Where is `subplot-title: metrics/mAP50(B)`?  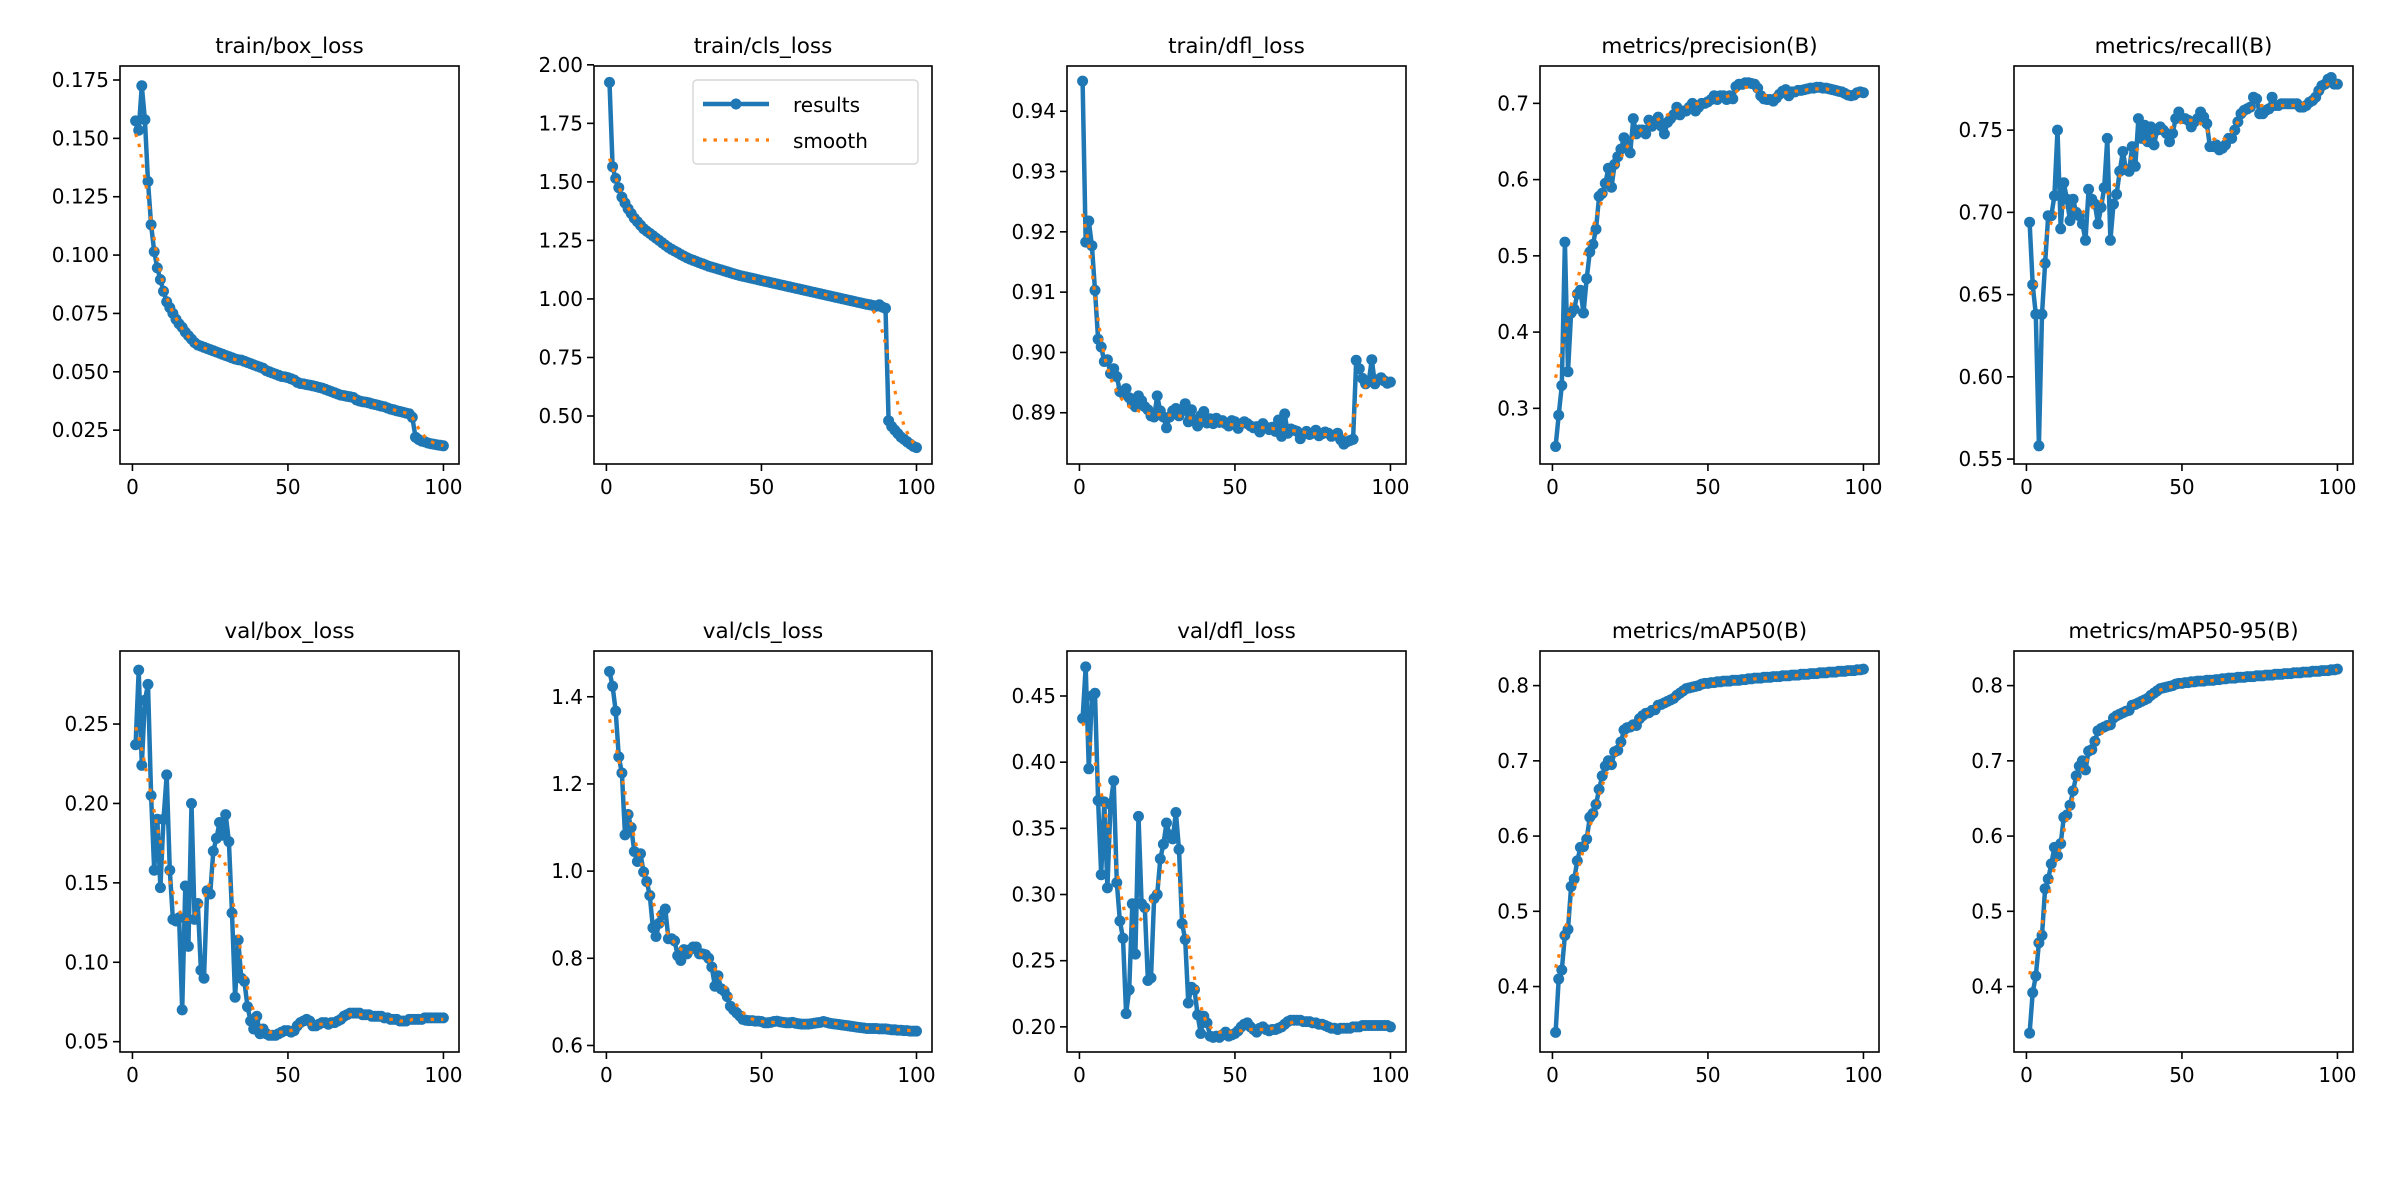
subplot-title: metrics/mAP50(B) is located at coordinates (1709, 631).